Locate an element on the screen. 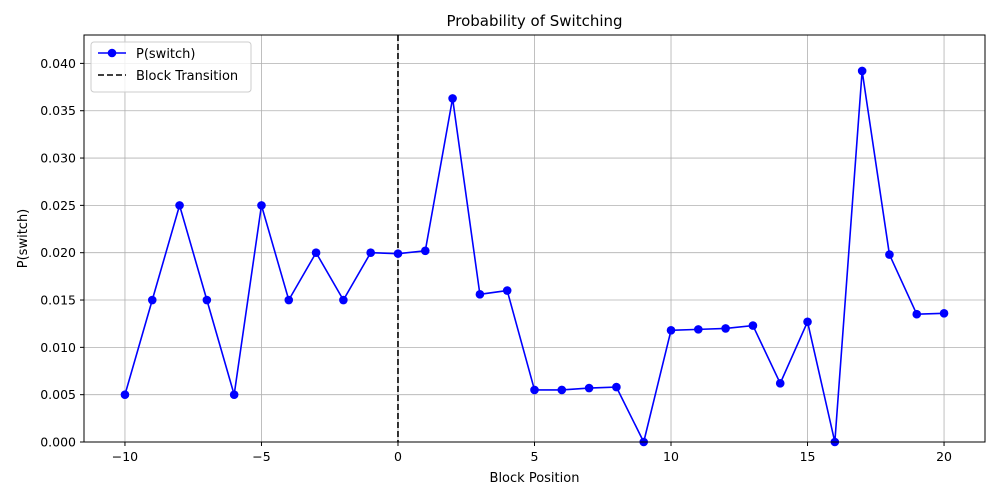  legend-box is located at coordinates (171, 67).